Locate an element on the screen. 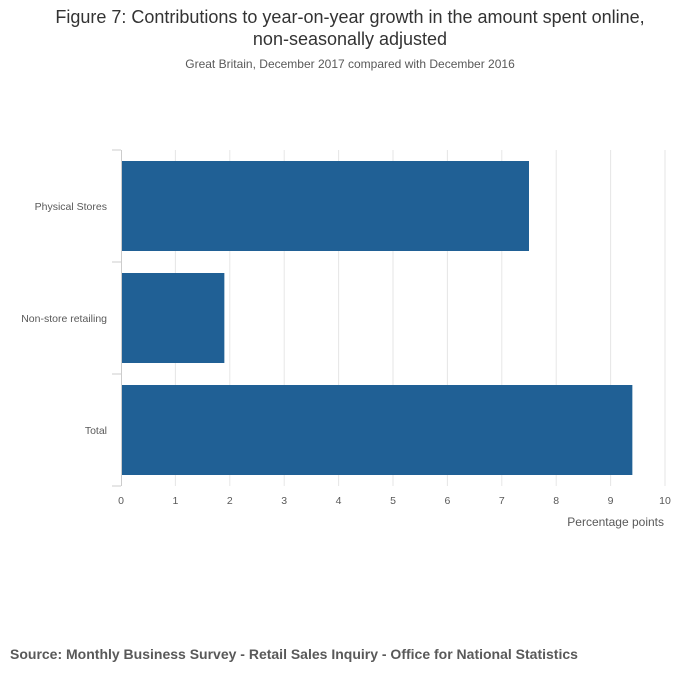 Image resolution: width=700 pixels, height=682 pixels. x-tick-label-3: 3 is located at coordinates (284, 501).